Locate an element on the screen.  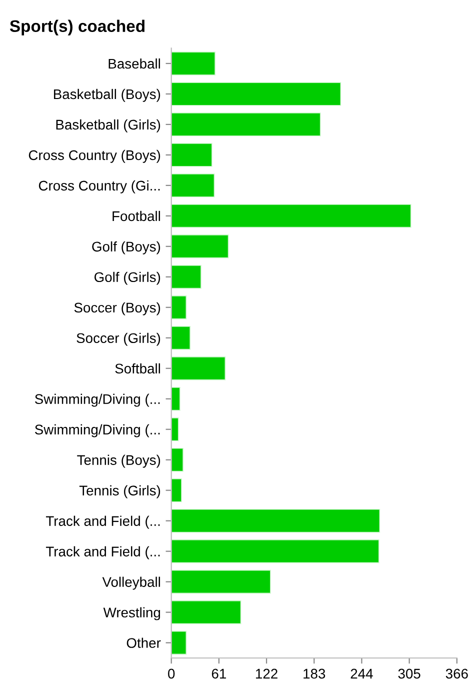
x-tick-label: 122 is located at coordinates (267, 673).